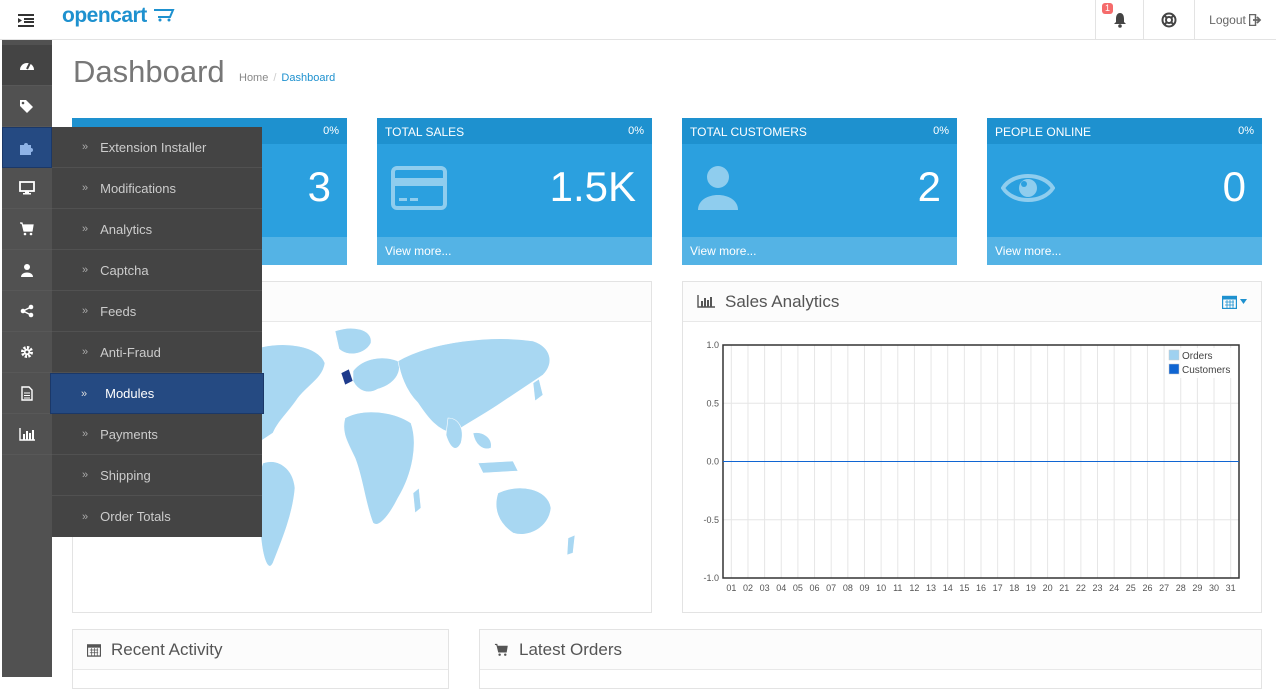 This screenshot has width=1276, height=689. What do you see at coordinates (1255, 20) in the screenshot?
I see `sign-out-icon` at bounding box center [1255, 20].